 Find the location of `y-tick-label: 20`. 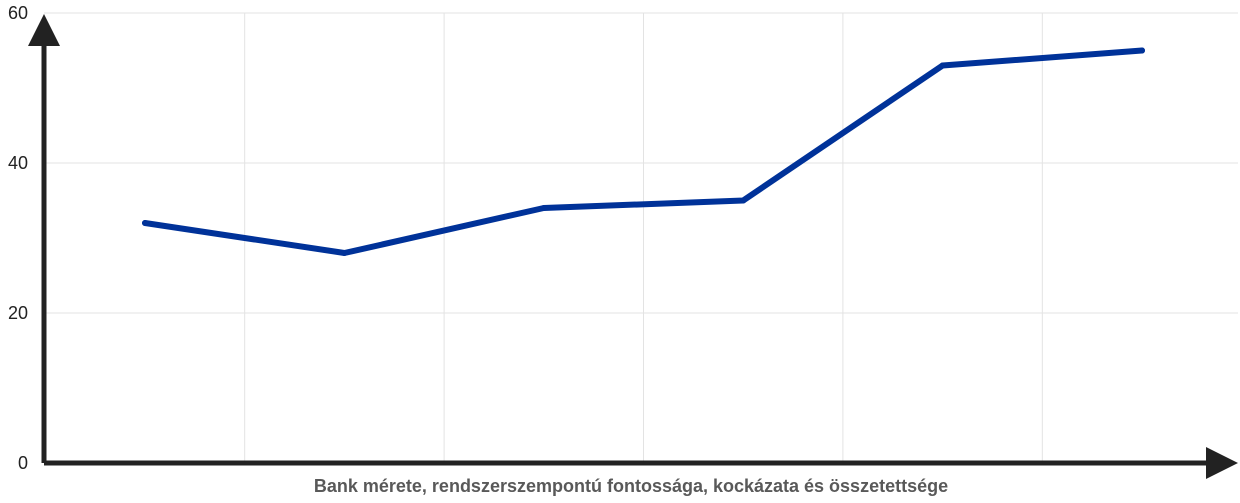

y-tick-label: 20 is located at coordinates (18, 313).